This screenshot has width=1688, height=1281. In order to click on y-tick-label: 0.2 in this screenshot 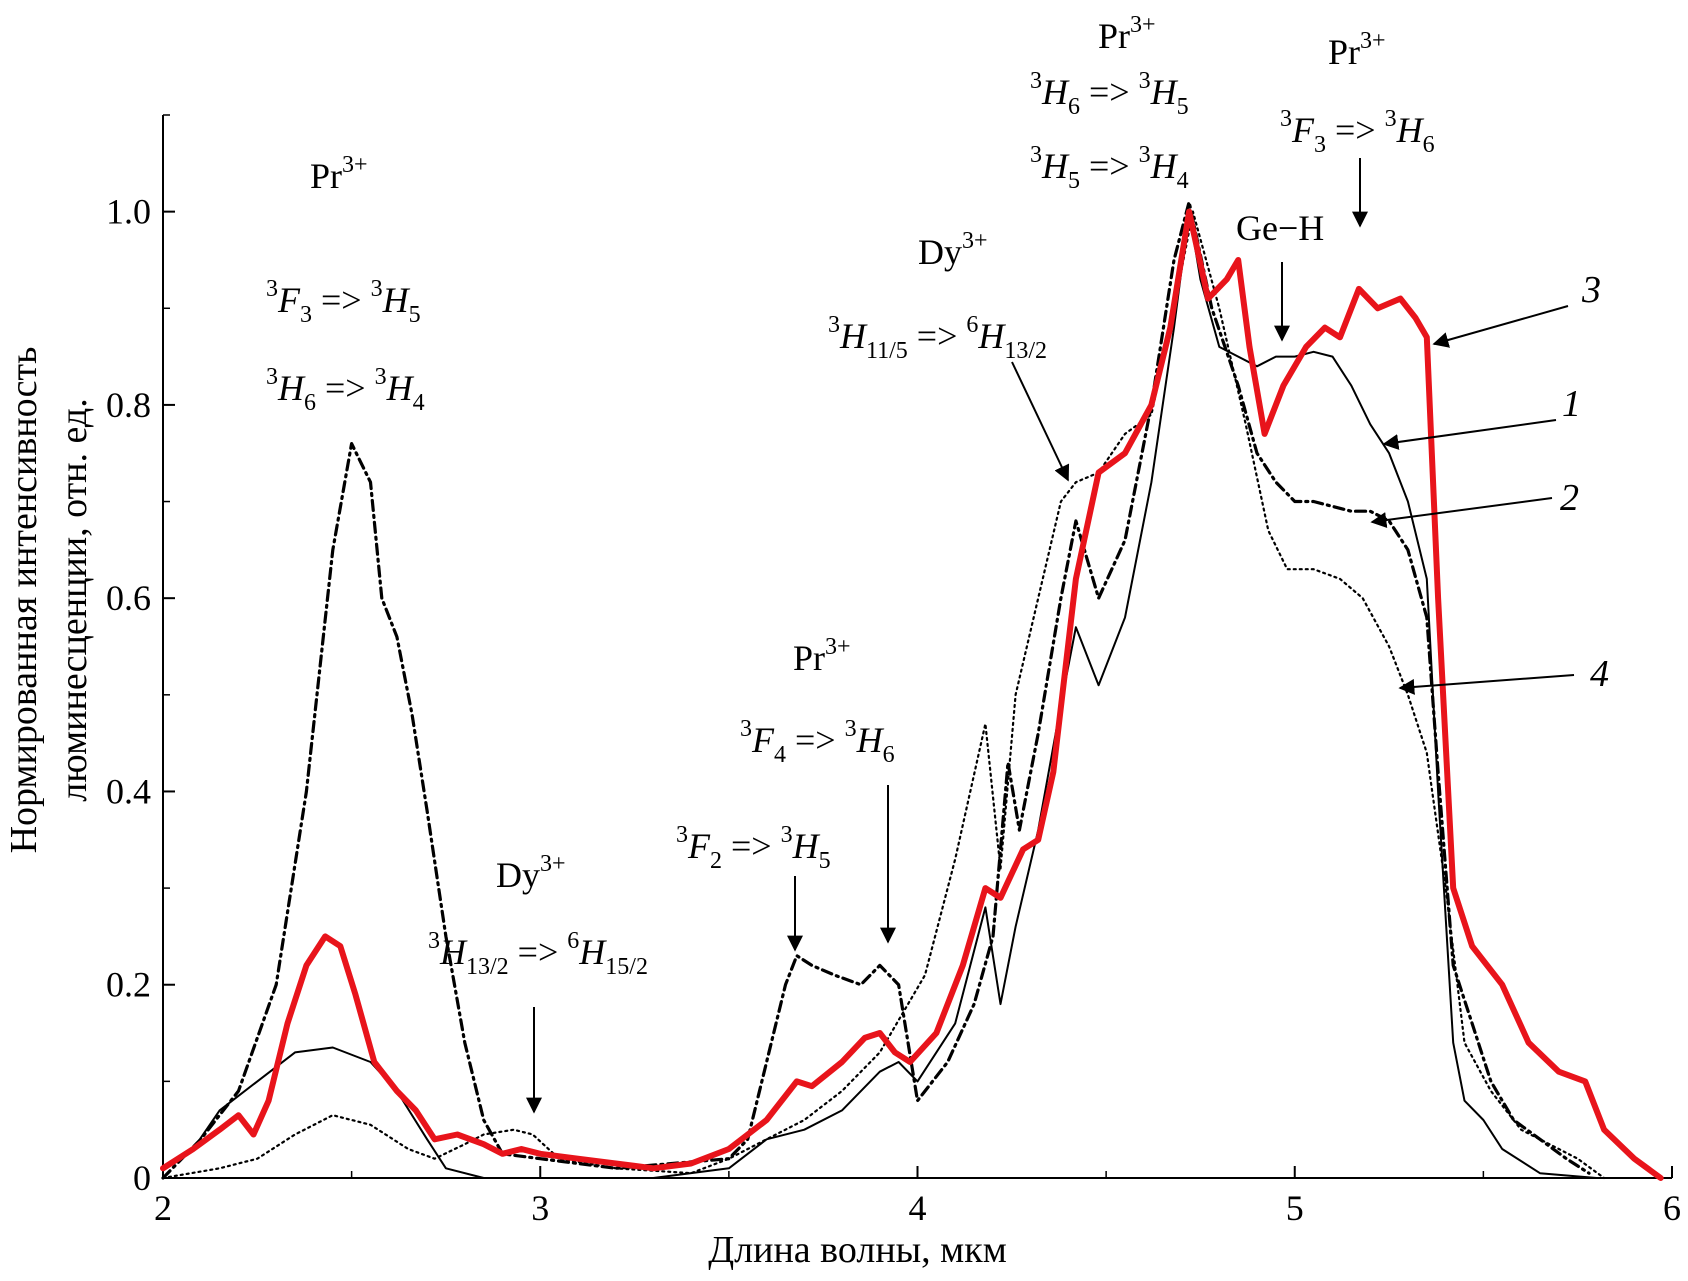, I will do `click(128, 985)`.